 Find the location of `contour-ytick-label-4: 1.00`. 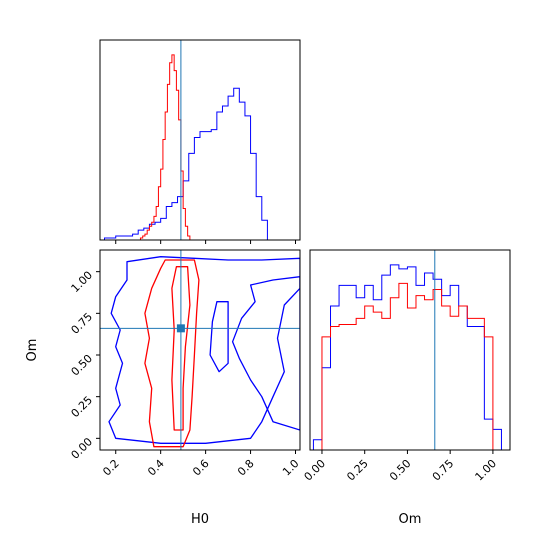

contour-ytick-label-4: 1.00 is located at coordinates (82, 282).